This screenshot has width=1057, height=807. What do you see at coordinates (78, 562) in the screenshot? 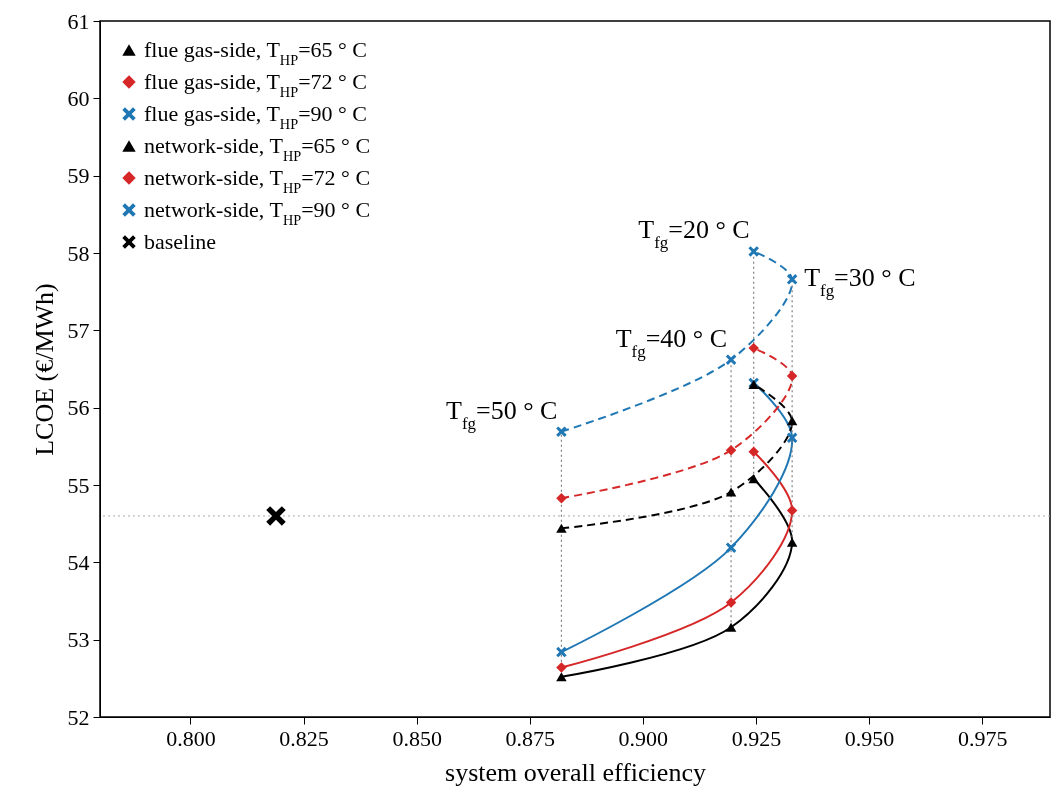
I see `y-tick-label: 54` at bounding box center [78, 562].